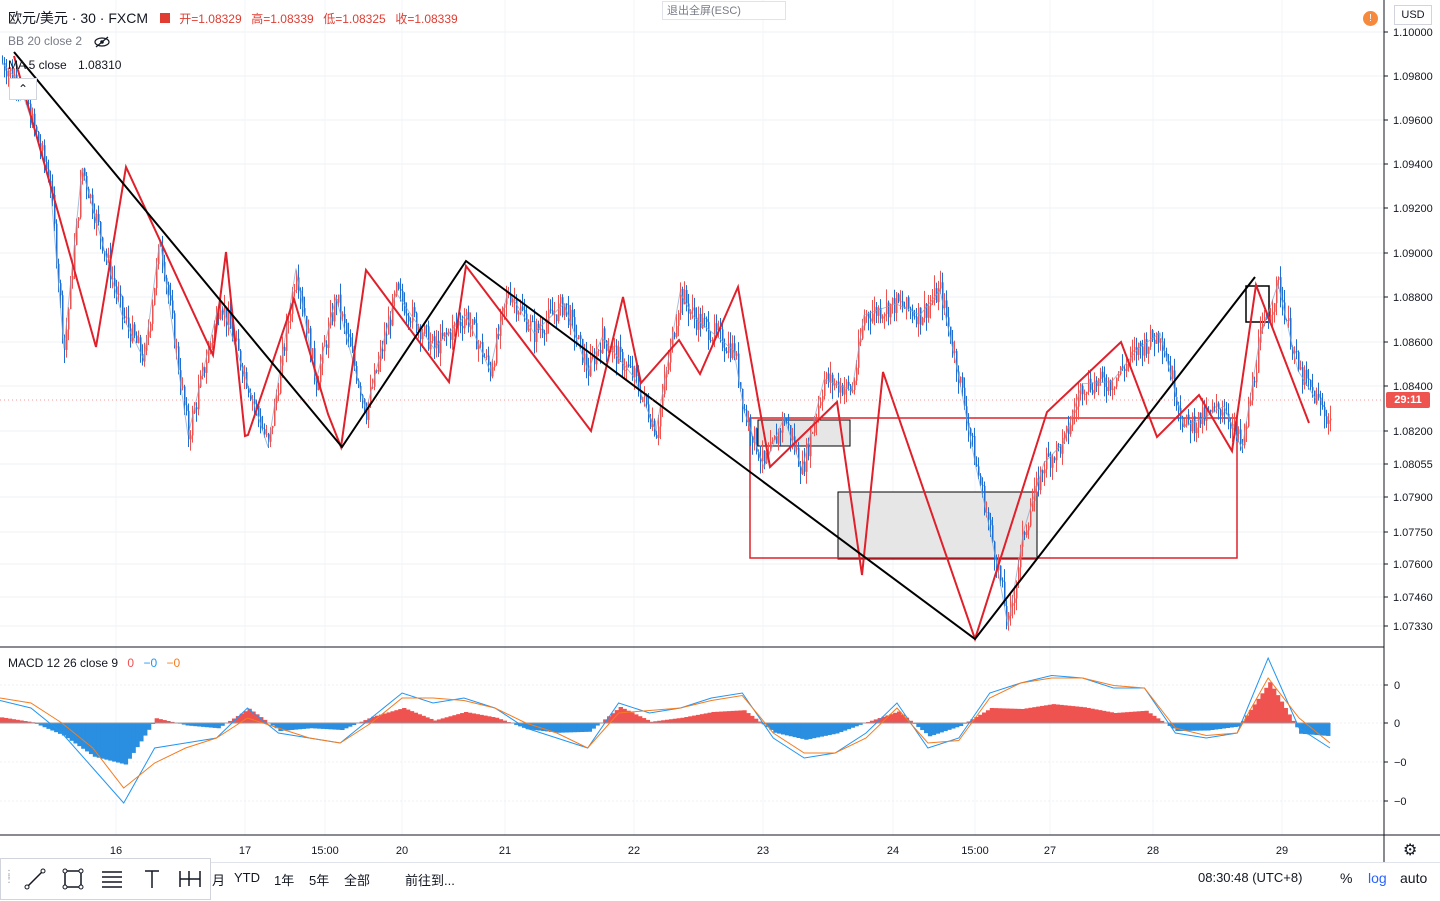 This screenshot has width=1440, height=901. I want to click on eye-hidden-icon, so click(102, 42).